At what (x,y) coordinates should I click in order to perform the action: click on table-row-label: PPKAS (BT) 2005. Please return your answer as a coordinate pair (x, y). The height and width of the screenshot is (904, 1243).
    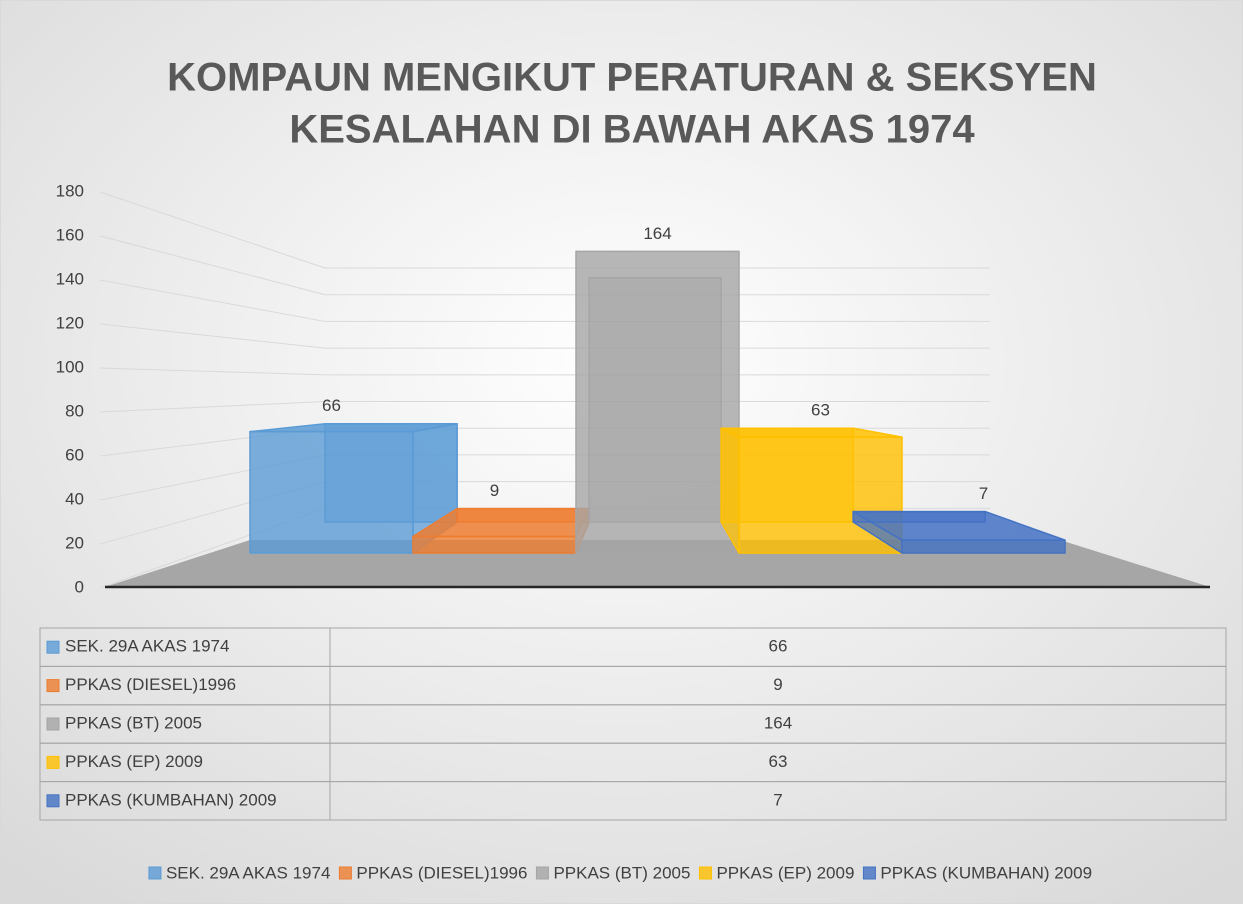
    Looking at the image, I should click on (133, 722).